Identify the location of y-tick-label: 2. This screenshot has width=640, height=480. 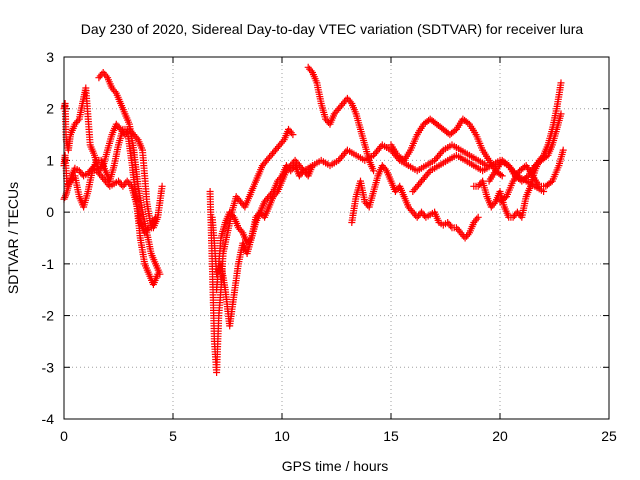
(50, 109).